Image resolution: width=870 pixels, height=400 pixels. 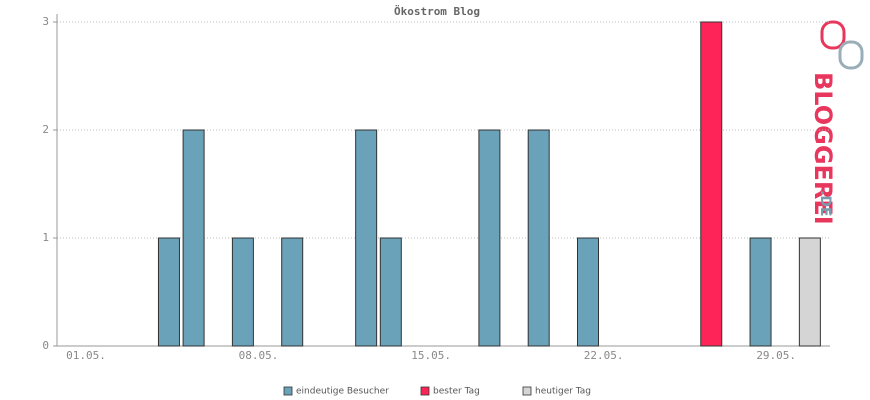 I want to click on legend-label: heutiger Tag, so click(x=563, y=392).